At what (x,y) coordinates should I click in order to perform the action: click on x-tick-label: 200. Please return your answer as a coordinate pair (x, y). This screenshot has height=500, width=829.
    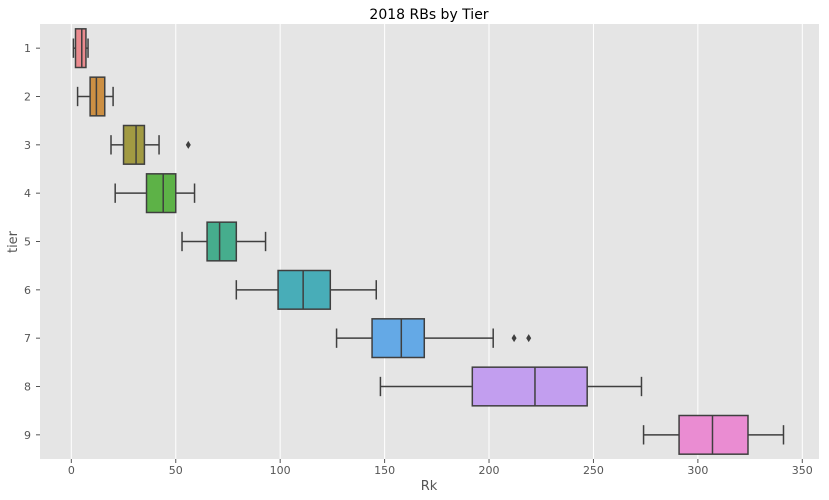
    Looking at the image, I should click on (489, 470).